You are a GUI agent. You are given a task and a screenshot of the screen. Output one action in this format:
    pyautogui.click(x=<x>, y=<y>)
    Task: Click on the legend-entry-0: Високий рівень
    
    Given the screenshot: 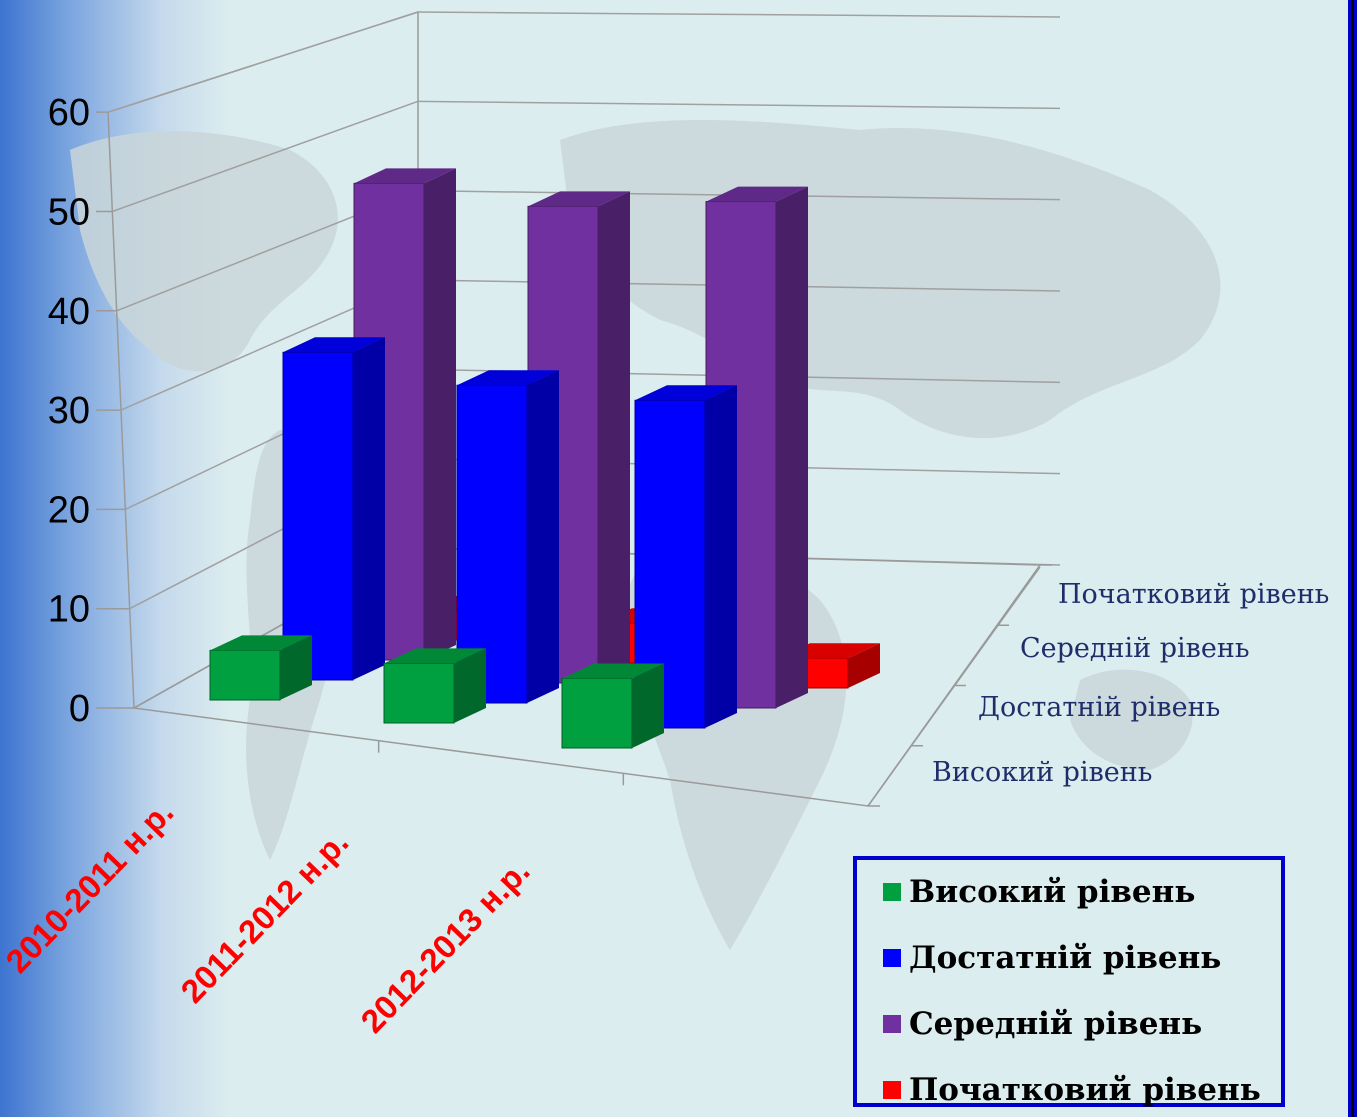 What is the action you would take?
    pyautogui.click(x=1039, y=892)
    